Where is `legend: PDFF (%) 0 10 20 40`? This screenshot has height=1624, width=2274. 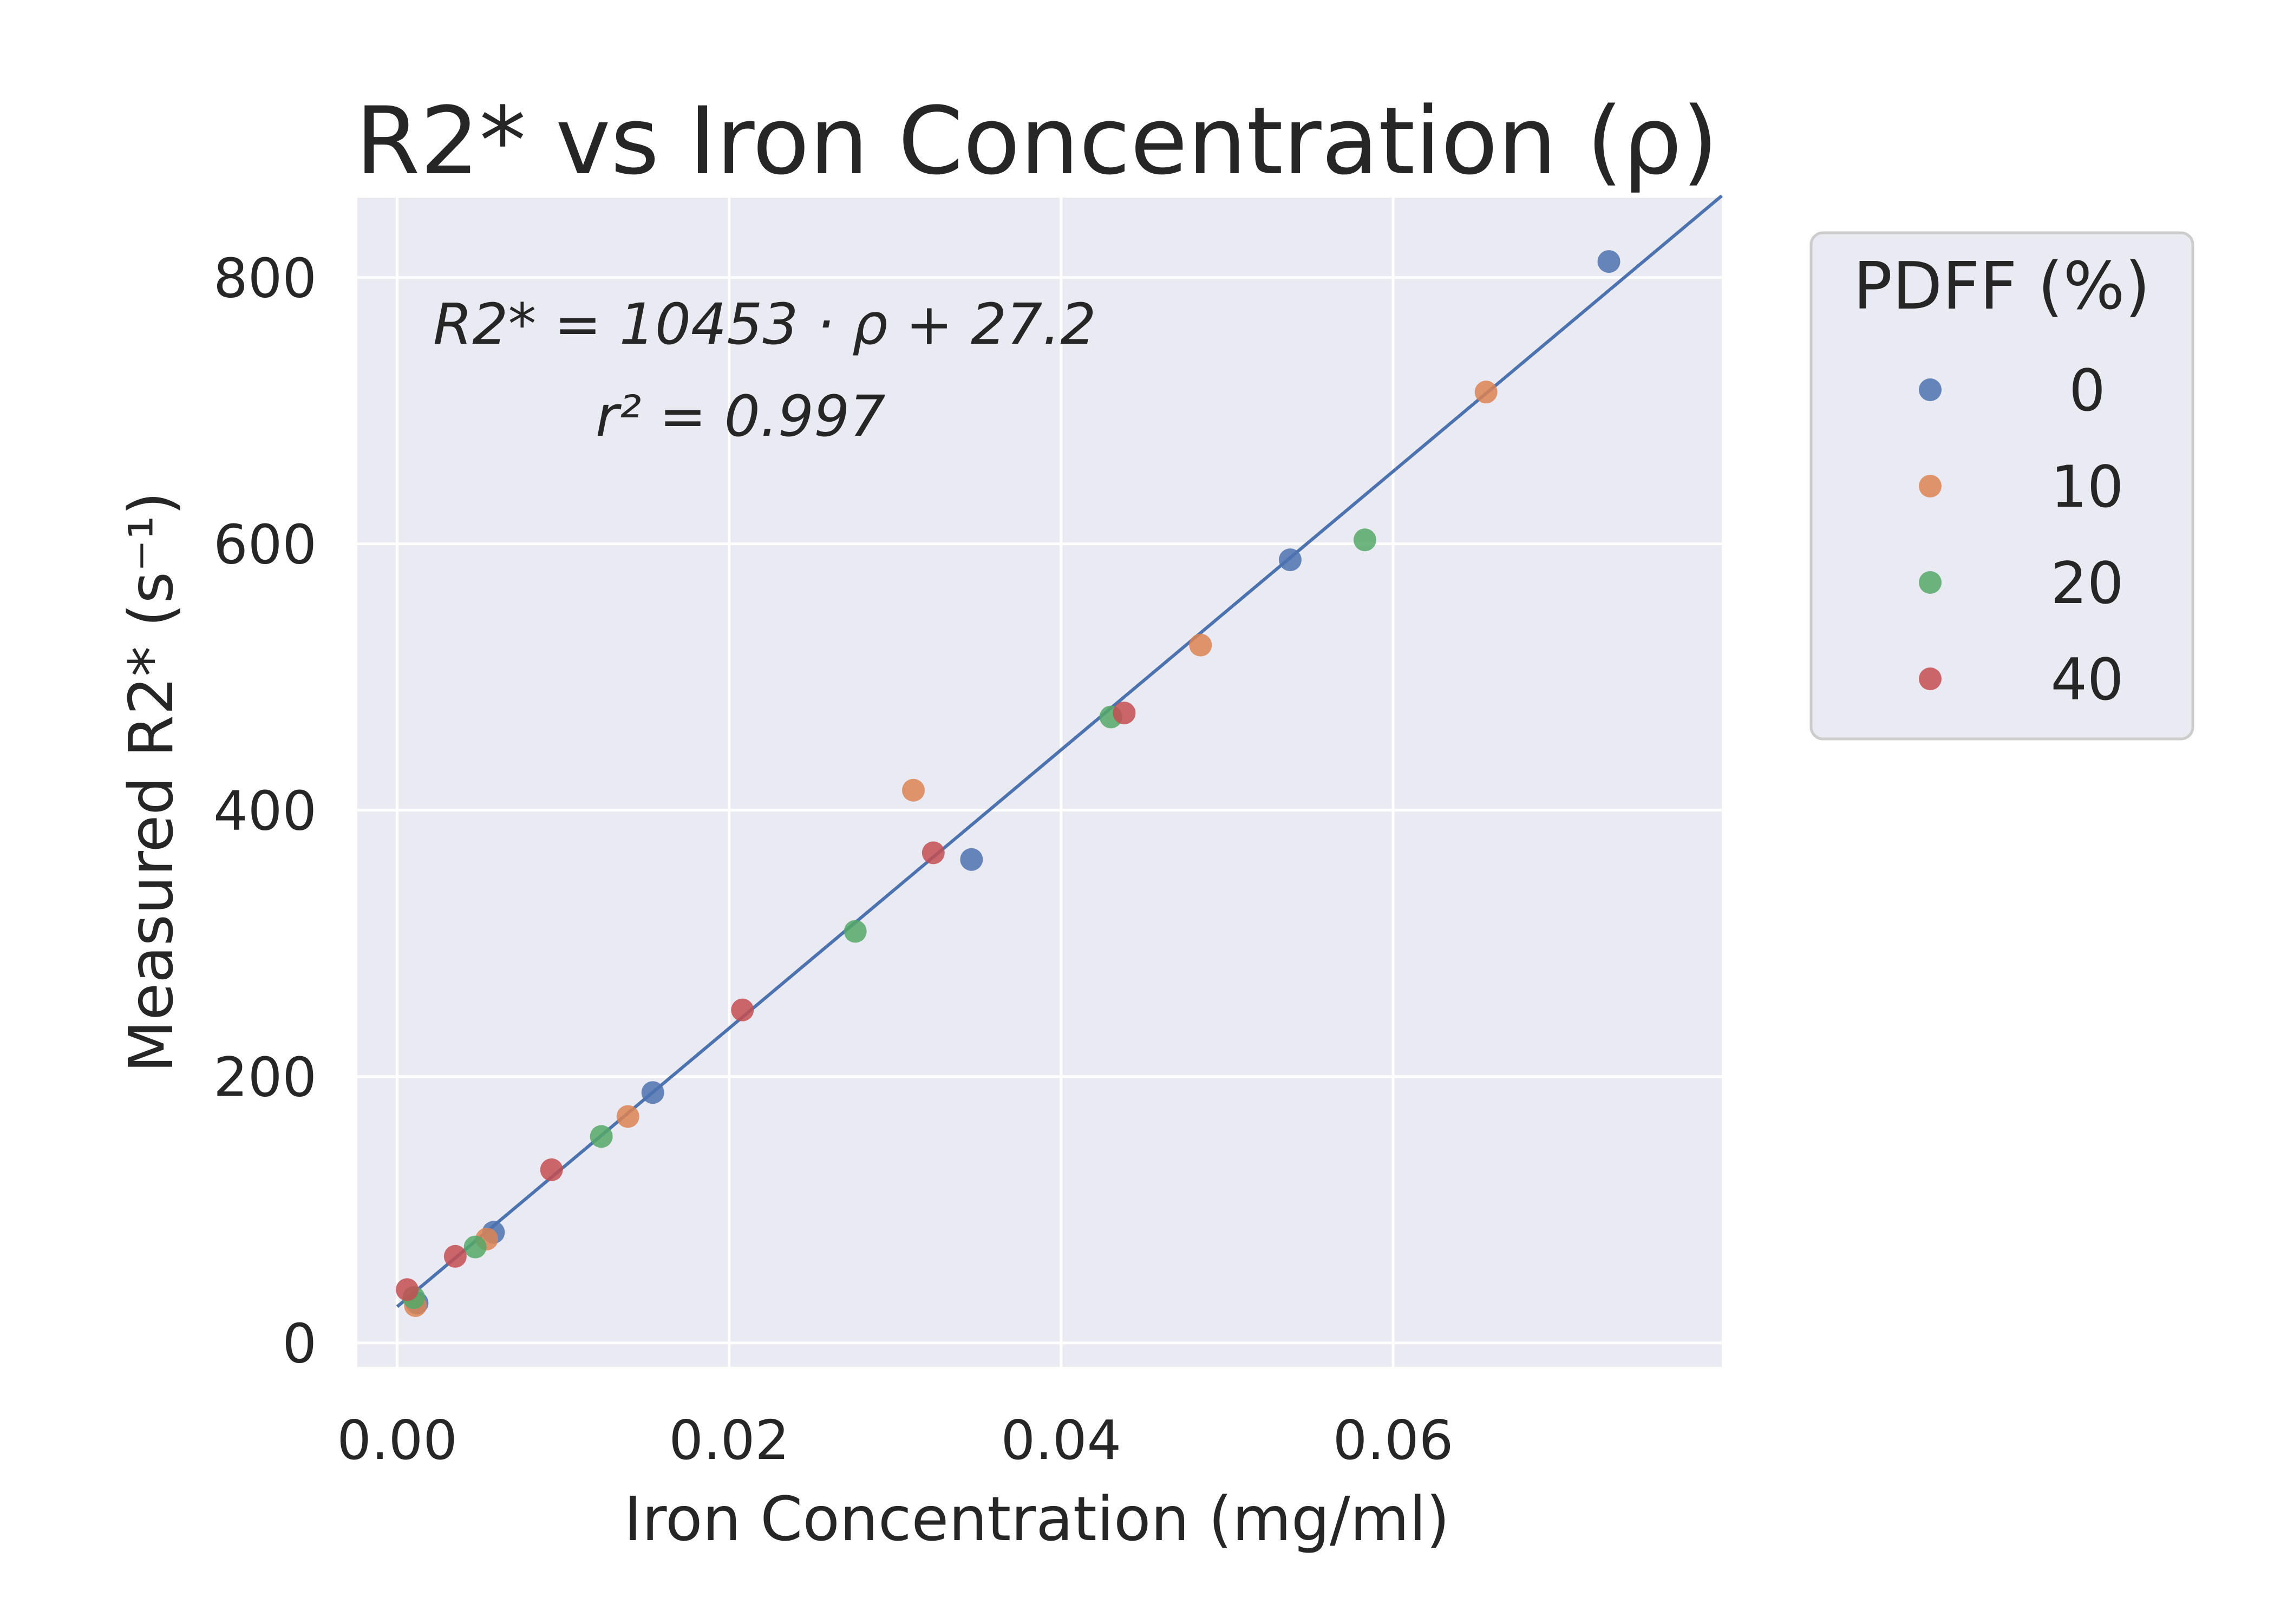
legend: PDFF (%) 0 10 20 40 is located at coordinates (2002, 486).